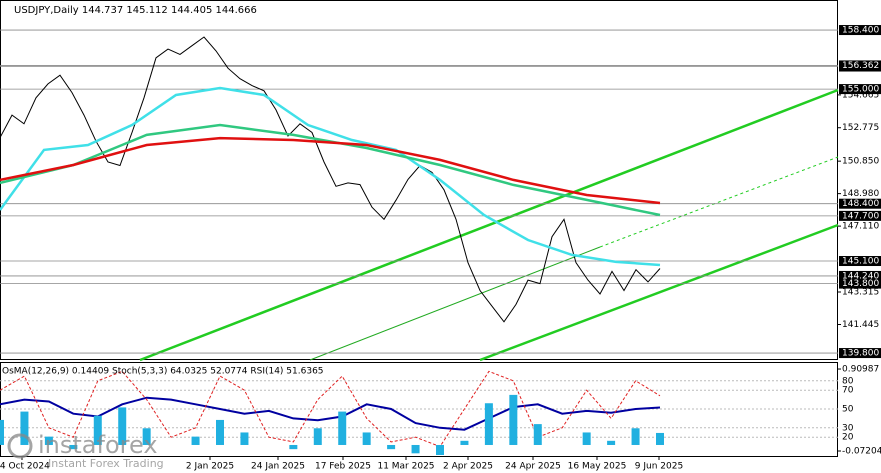  What do you see at coordinates (106, 463) in the screenshot?
I see `logo-sub: Instant Forex Trading` at bounding box center [106, 463].